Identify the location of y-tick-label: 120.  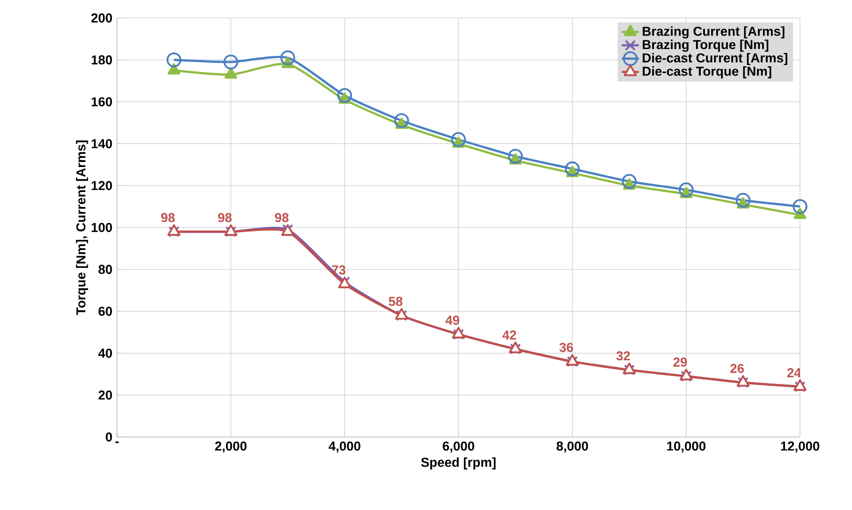
(102, 185).